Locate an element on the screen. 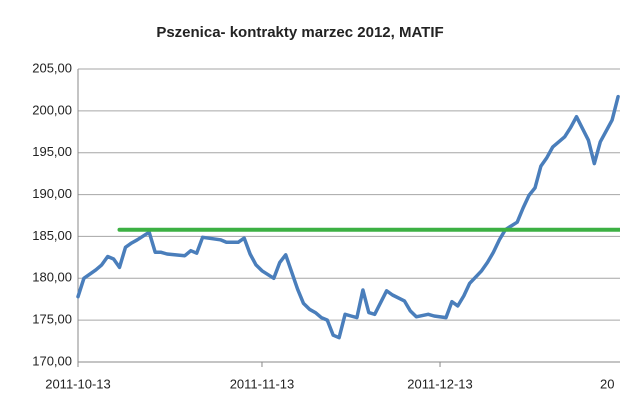 Image resolution: width=620 pixels, height=413 pixels. y-tick-label: 200,00 is located at coordinates (52, 109).